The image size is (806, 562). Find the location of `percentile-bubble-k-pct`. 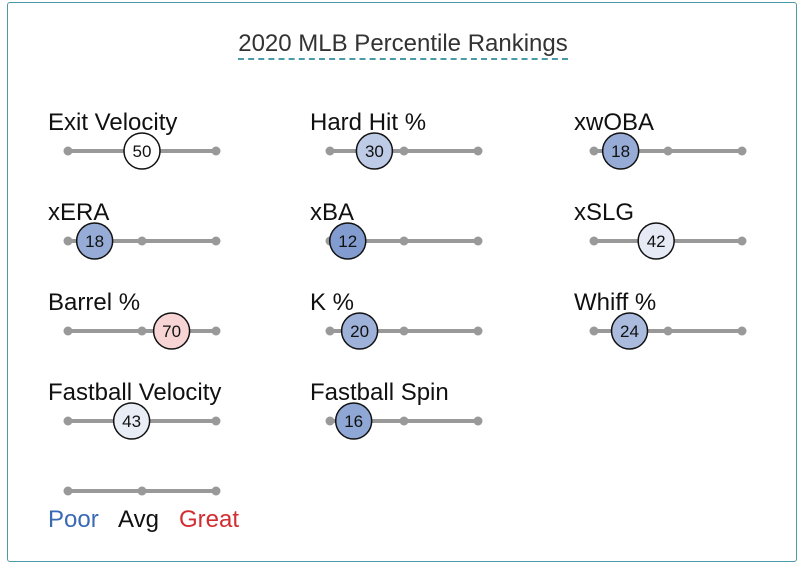

percentile-bubble-k-pct is located at coordinates (359, 331).